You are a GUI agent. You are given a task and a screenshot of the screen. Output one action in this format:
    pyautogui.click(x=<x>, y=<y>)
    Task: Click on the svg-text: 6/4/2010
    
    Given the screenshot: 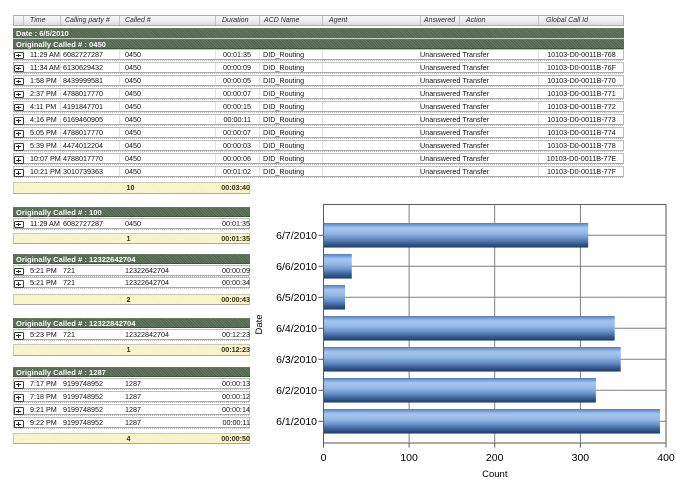 What is the action you would take?
    pyautogui.click(x=296, y=329)
    